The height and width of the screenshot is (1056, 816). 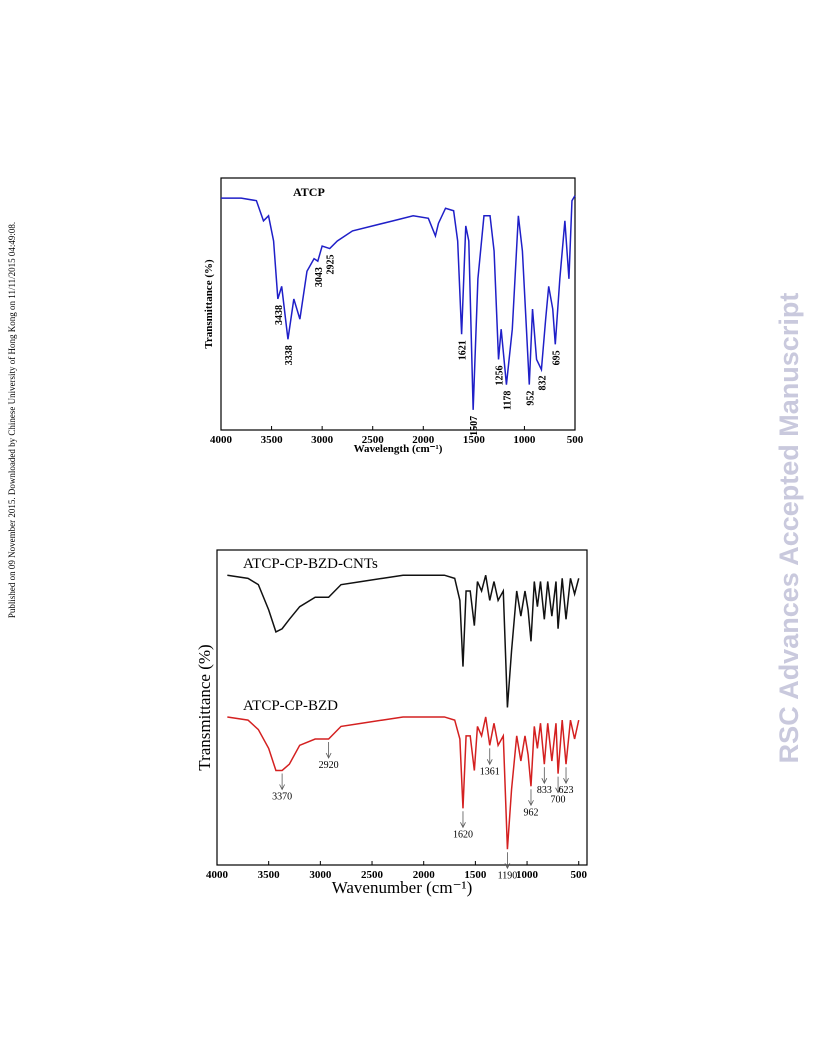 I want to click on peak-label: 1361, so click(x=490, y=771).